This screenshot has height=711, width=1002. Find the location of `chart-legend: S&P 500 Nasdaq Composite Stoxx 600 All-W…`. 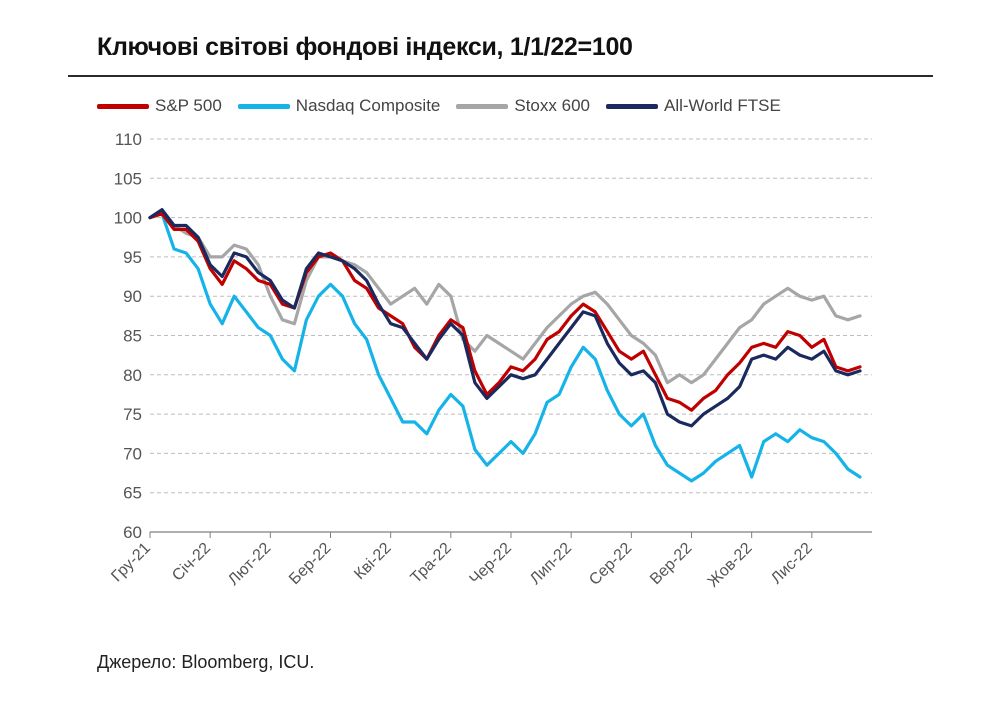

chart-legend: S&P 500 Nasdaq Composite Stoxx 600 All-W… is located at coordinates (447, 106).